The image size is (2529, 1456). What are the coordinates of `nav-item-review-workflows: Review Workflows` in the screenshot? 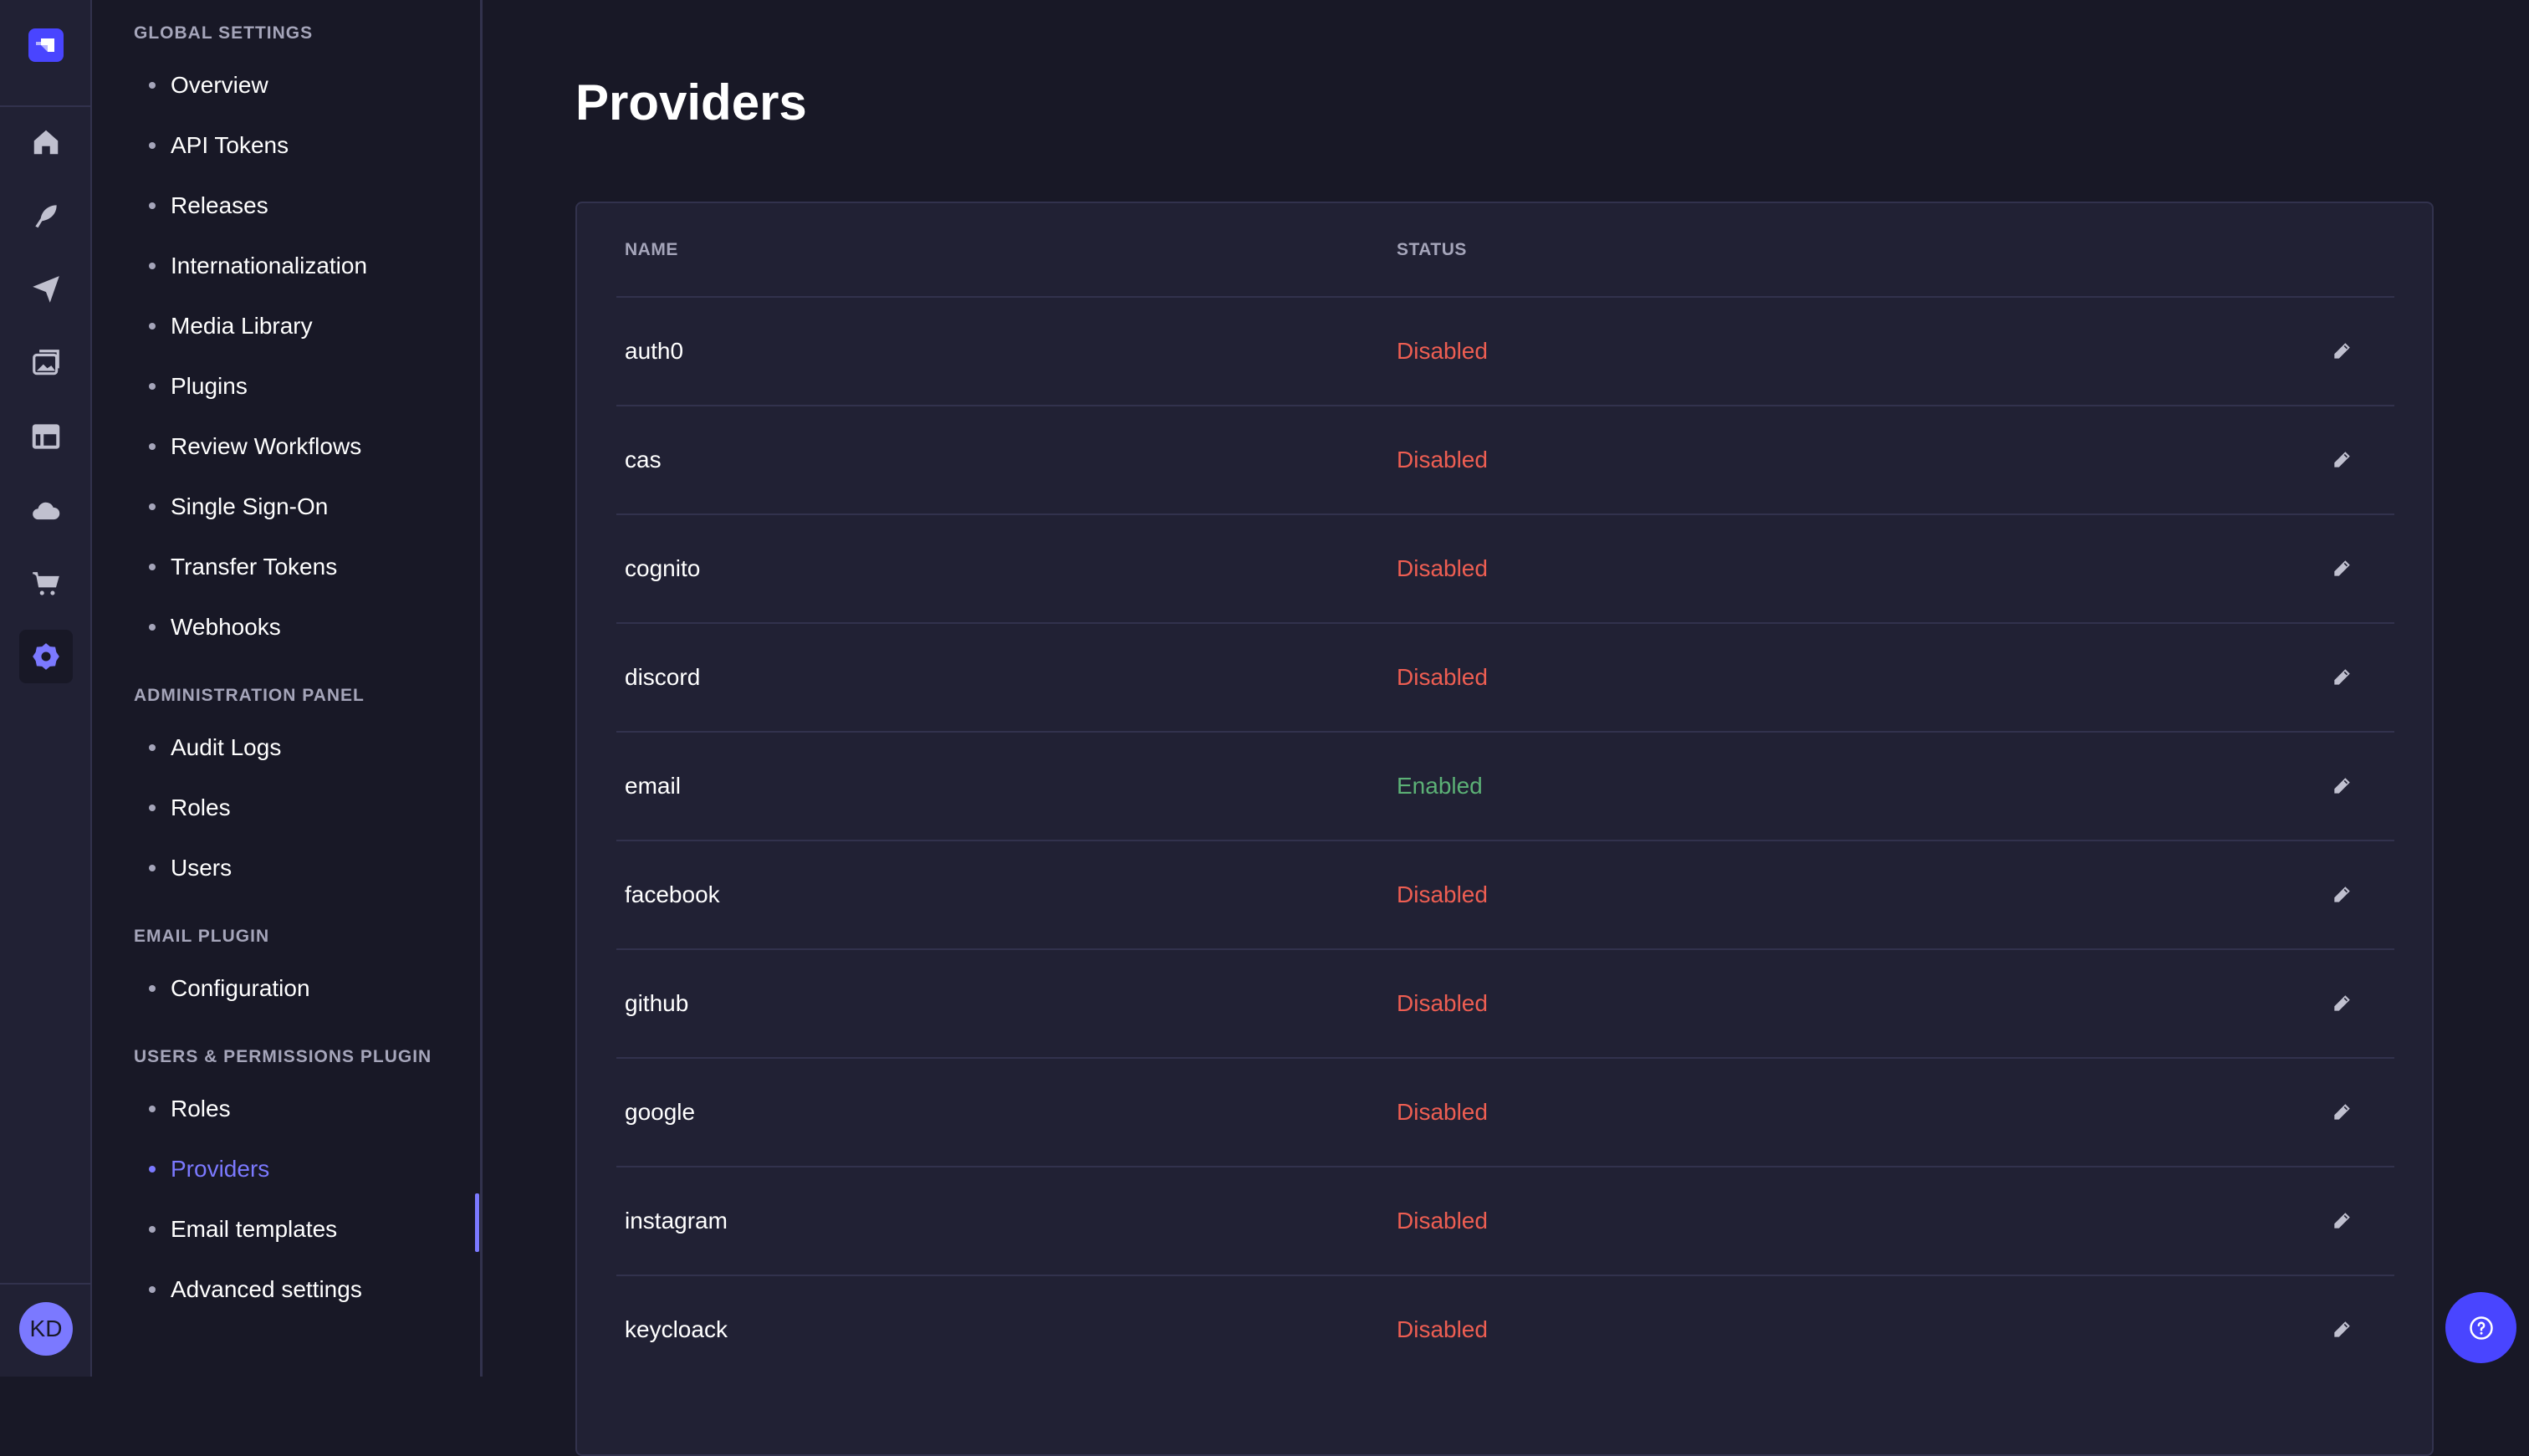 It's located at (255, 446).